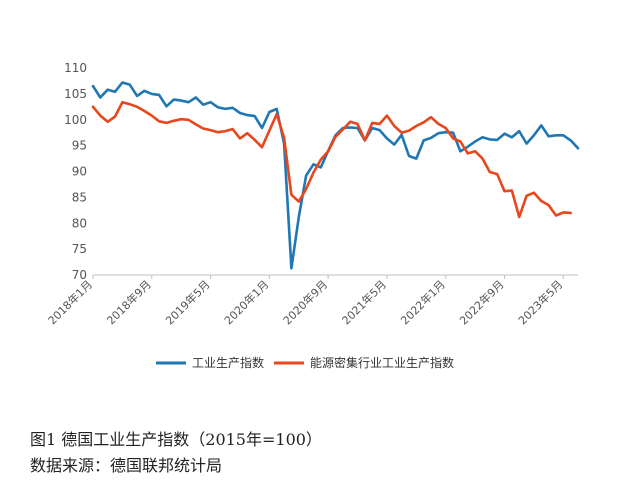 This screenshot has height=491, width=638. I want to click on x-tick-label: 2018年9月, so click(129, 302).